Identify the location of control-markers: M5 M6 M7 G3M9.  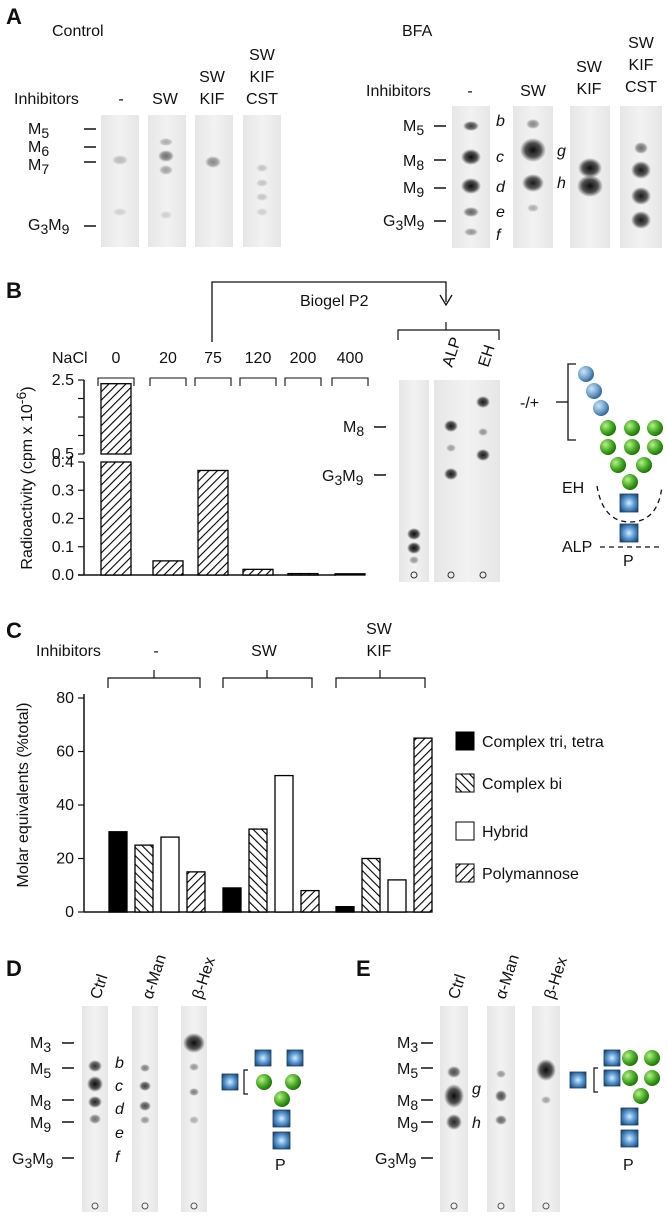
(62, 179).